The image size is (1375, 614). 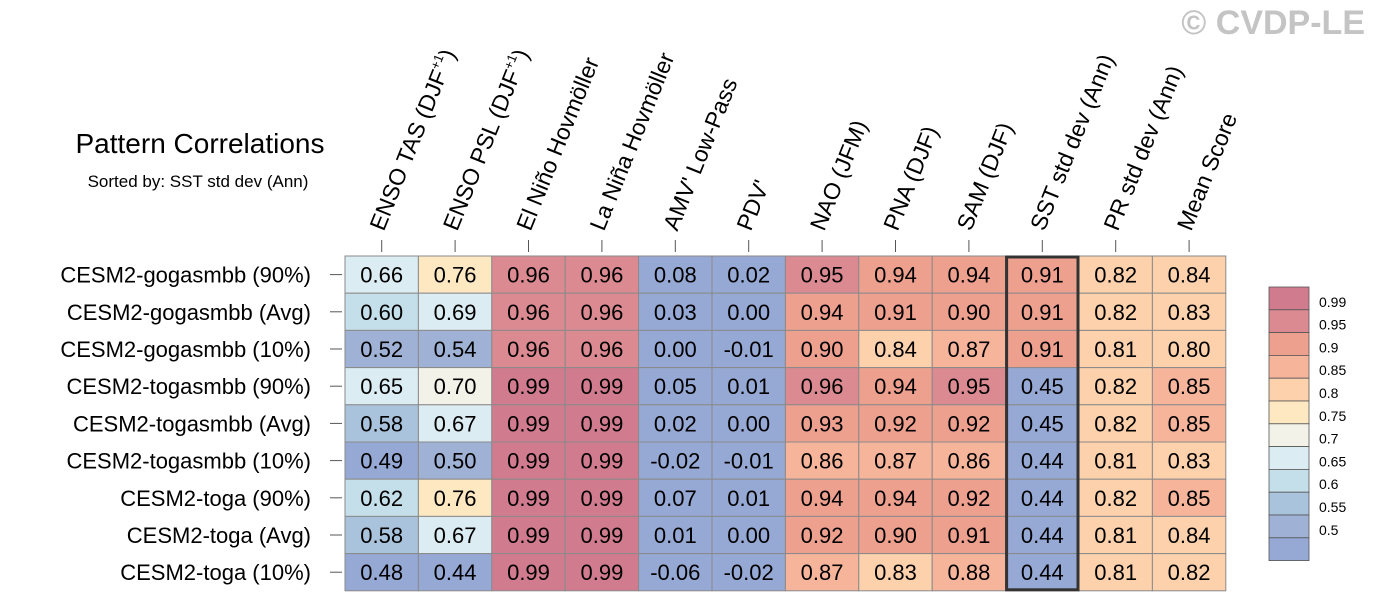 I want to click on cell-value-label: 0.66, so click(x=381, y=275).